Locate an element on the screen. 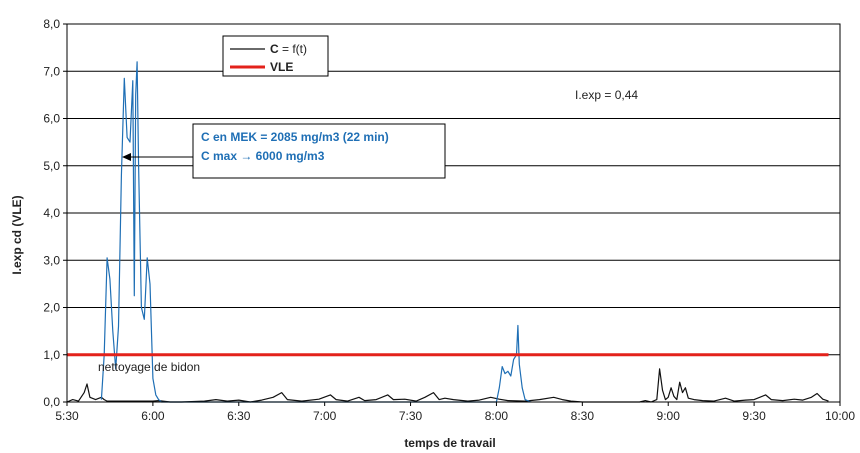 The width and height of the screenshot is (860, 453). y-tick-label: 4,0 is located at coordinates (51, 213).